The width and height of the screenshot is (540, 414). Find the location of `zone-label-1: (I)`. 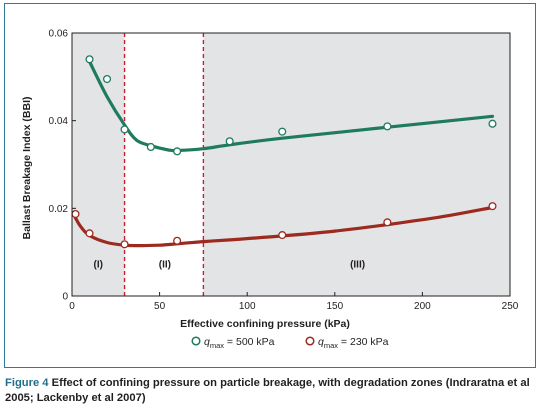

zone-label-1: (I) is located at coordinates (98, 265).